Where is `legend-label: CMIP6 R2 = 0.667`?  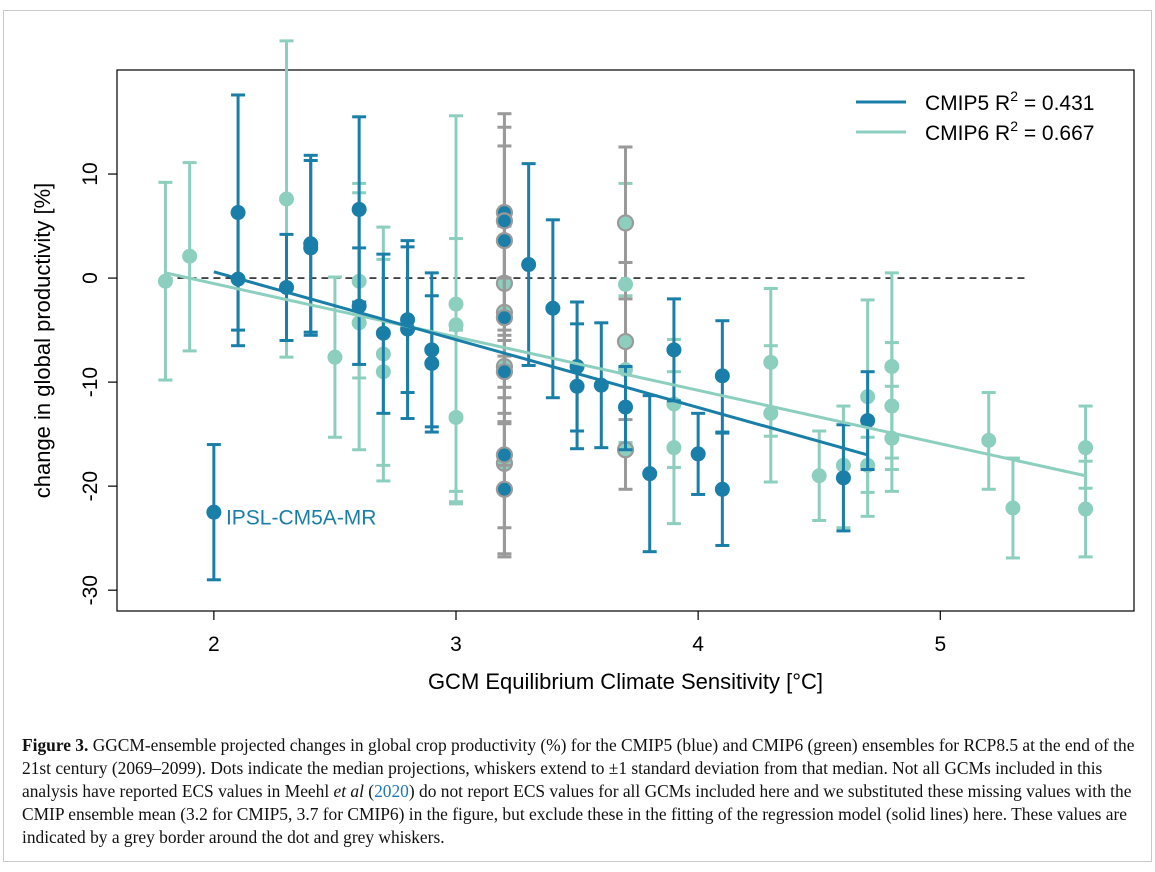
legend-label: CMIP6 R2 = 0.667 is located at coordinates (1009, 131).